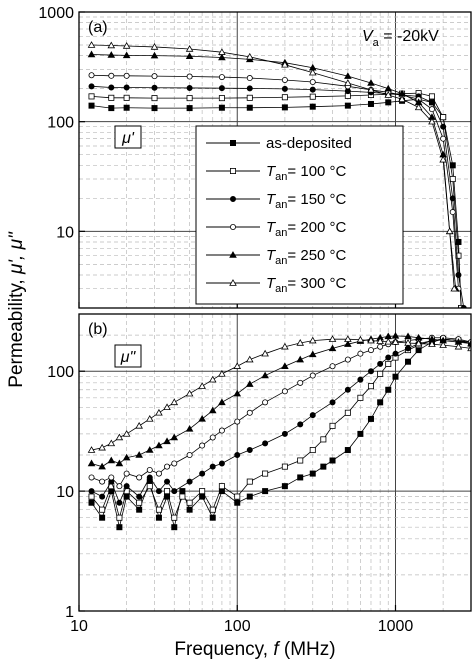  Describe the element at coordinates (396, 626) in the screenshot. I see `x-tick-label: 1000` at that location.